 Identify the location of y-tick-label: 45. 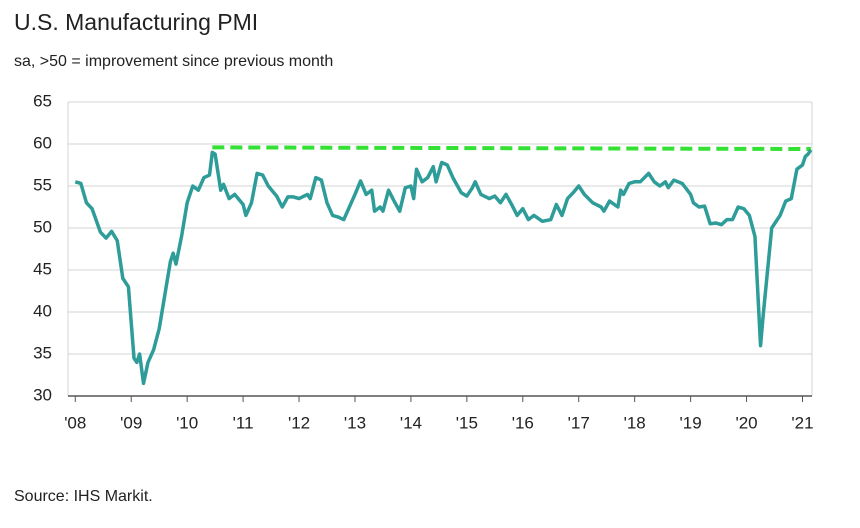
(42, 268).